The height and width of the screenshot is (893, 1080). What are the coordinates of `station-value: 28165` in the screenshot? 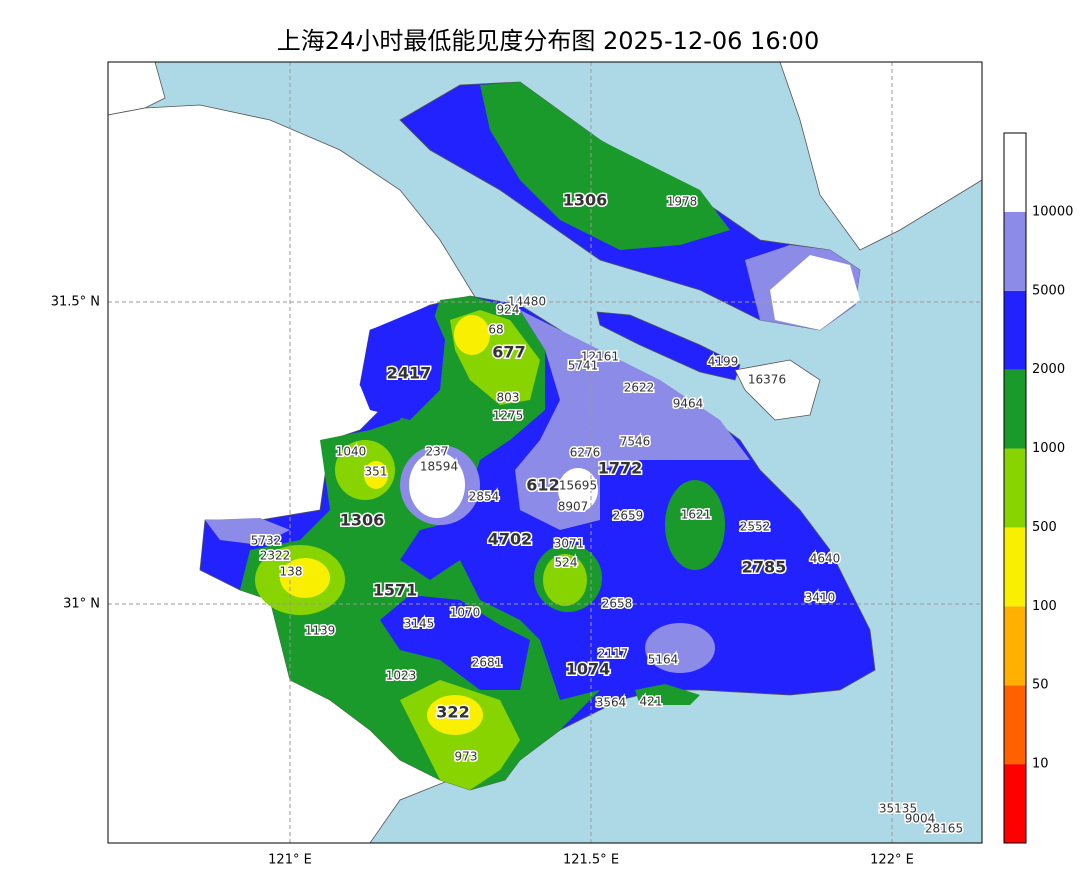 It's located at (944, 829).